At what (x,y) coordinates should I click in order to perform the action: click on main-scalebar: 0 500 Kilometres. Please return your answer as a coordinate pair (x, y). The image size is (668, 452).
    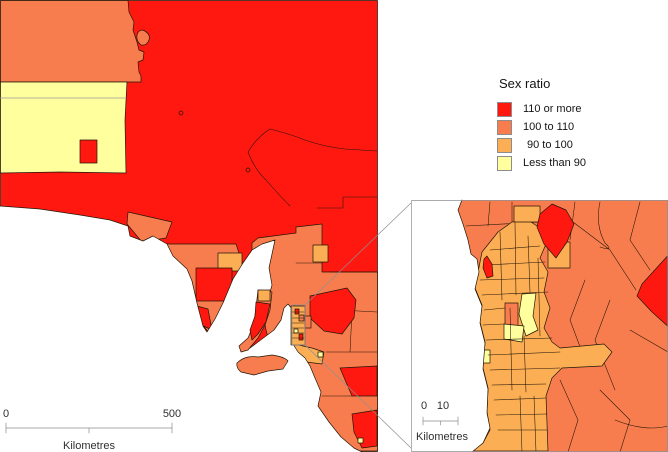
    Looking at the image, I should click on (92, 430).